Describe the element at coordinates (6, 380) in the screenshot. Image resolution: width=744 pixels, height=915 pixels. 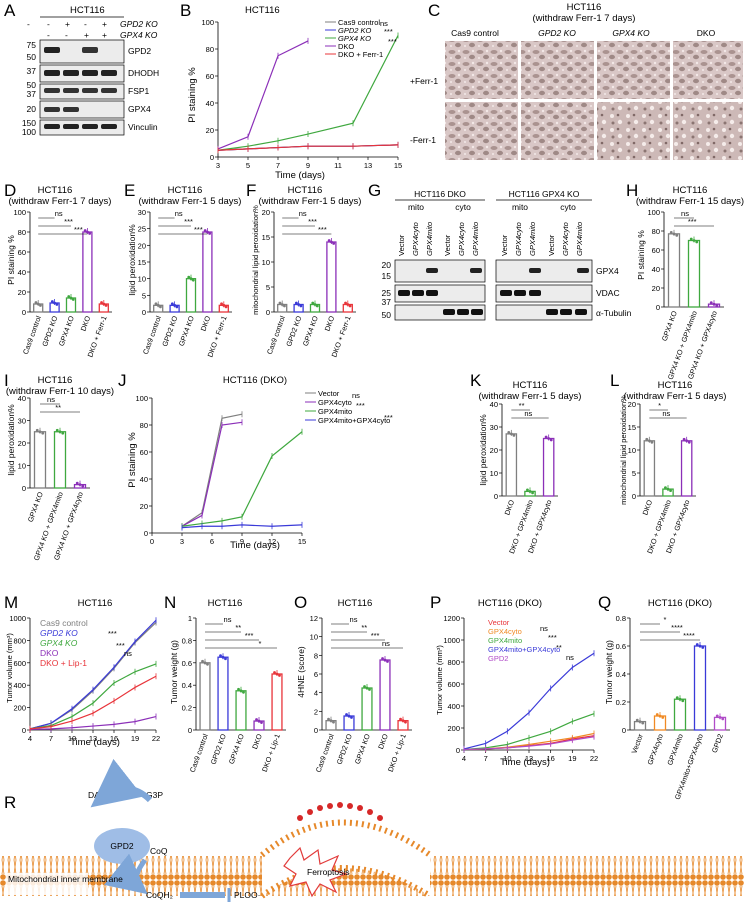
I see `panel-letter-I: I` at that location.